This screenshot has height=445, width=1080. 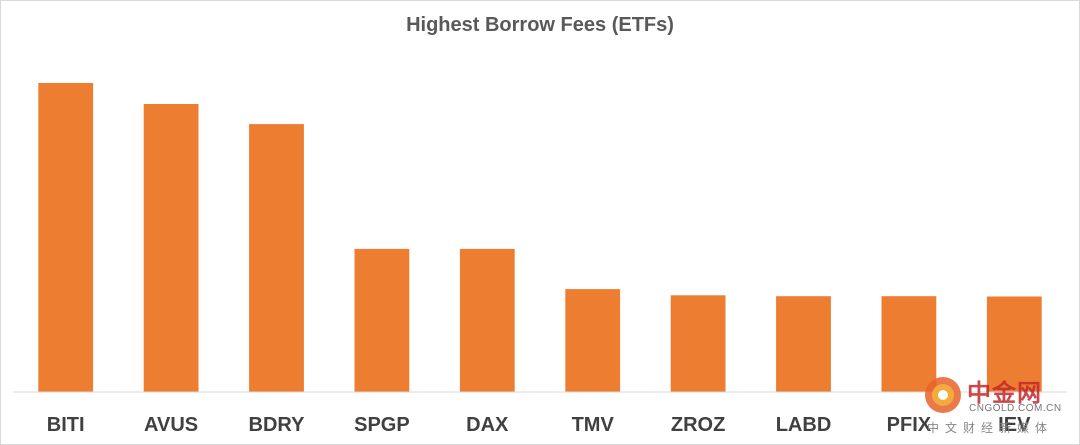 What do you see at coordinates (593, 340) in the screenshot?
I see `bar-tmv` at bounding box center [593, 340].